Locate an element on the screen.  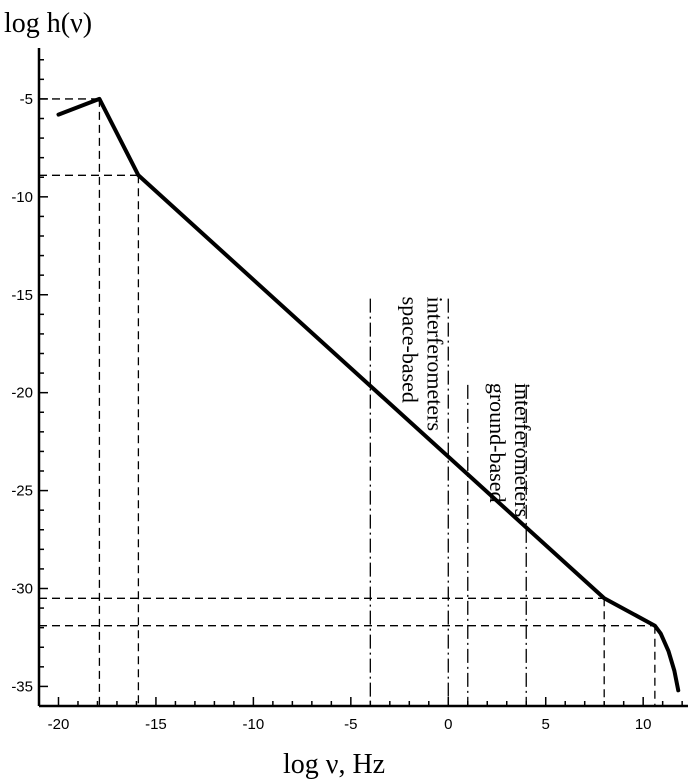
x-tick-label: -5 is located at coordinates (350, 724).